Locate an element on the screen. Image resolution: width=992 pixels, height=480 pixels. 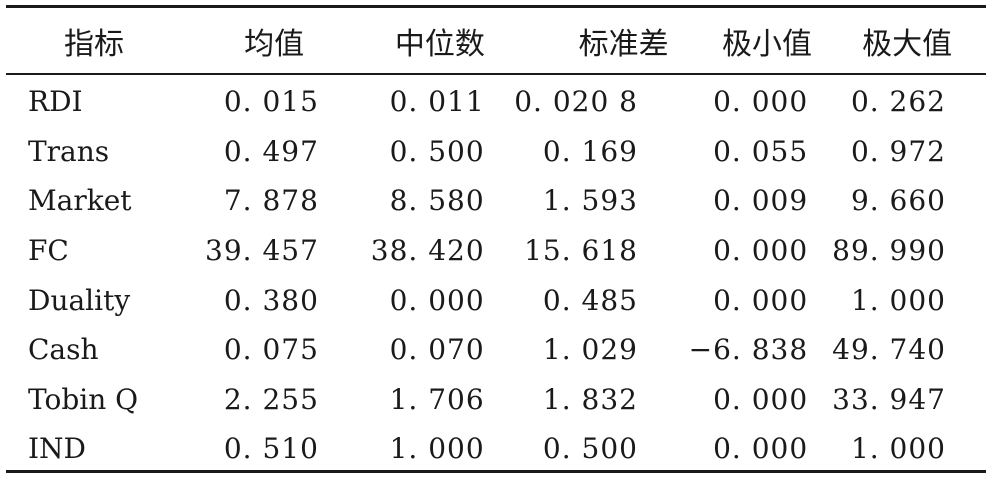
table-row: Trans 0. 497 0. 500 0. 169 0. 055 0. 972 is located at coordinates (496, 152).